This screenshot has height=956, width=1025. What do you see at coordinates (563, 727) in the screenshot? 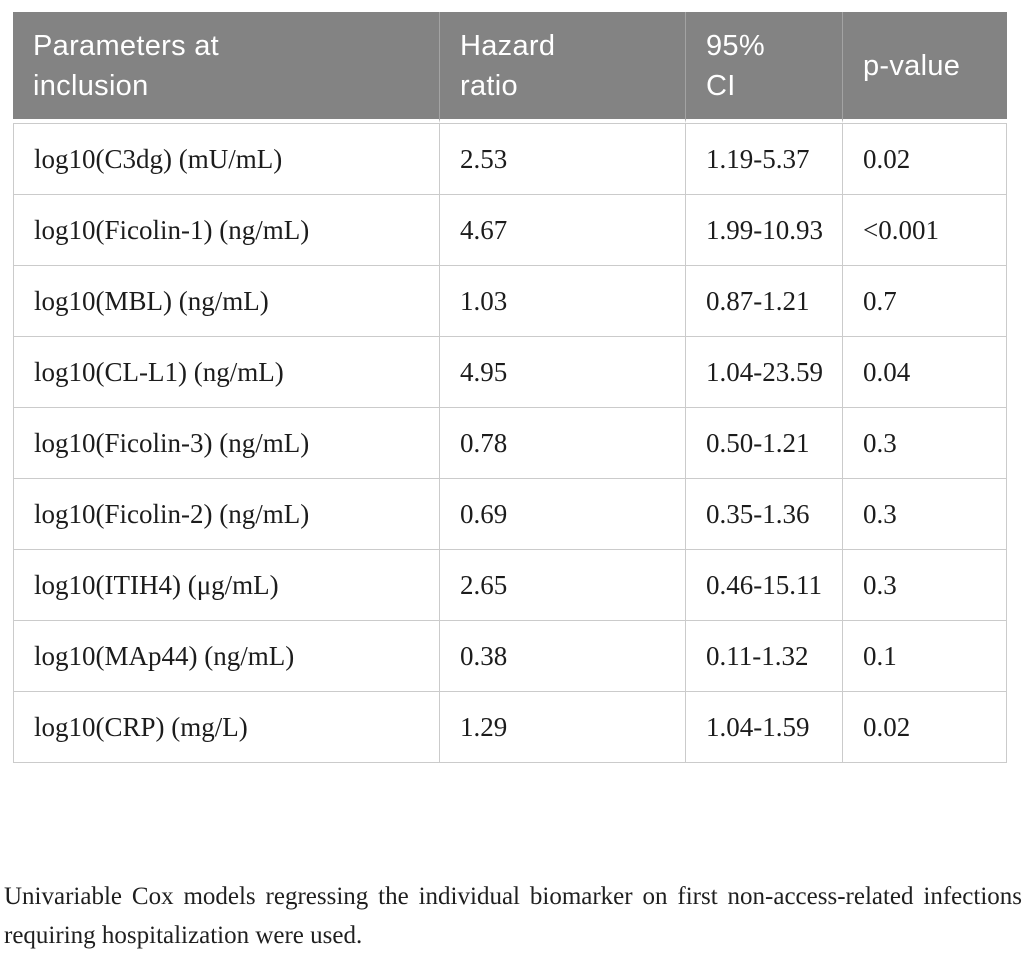
I see `hazard-ratio-cell: 1.29` at bounding box center [563, 727].